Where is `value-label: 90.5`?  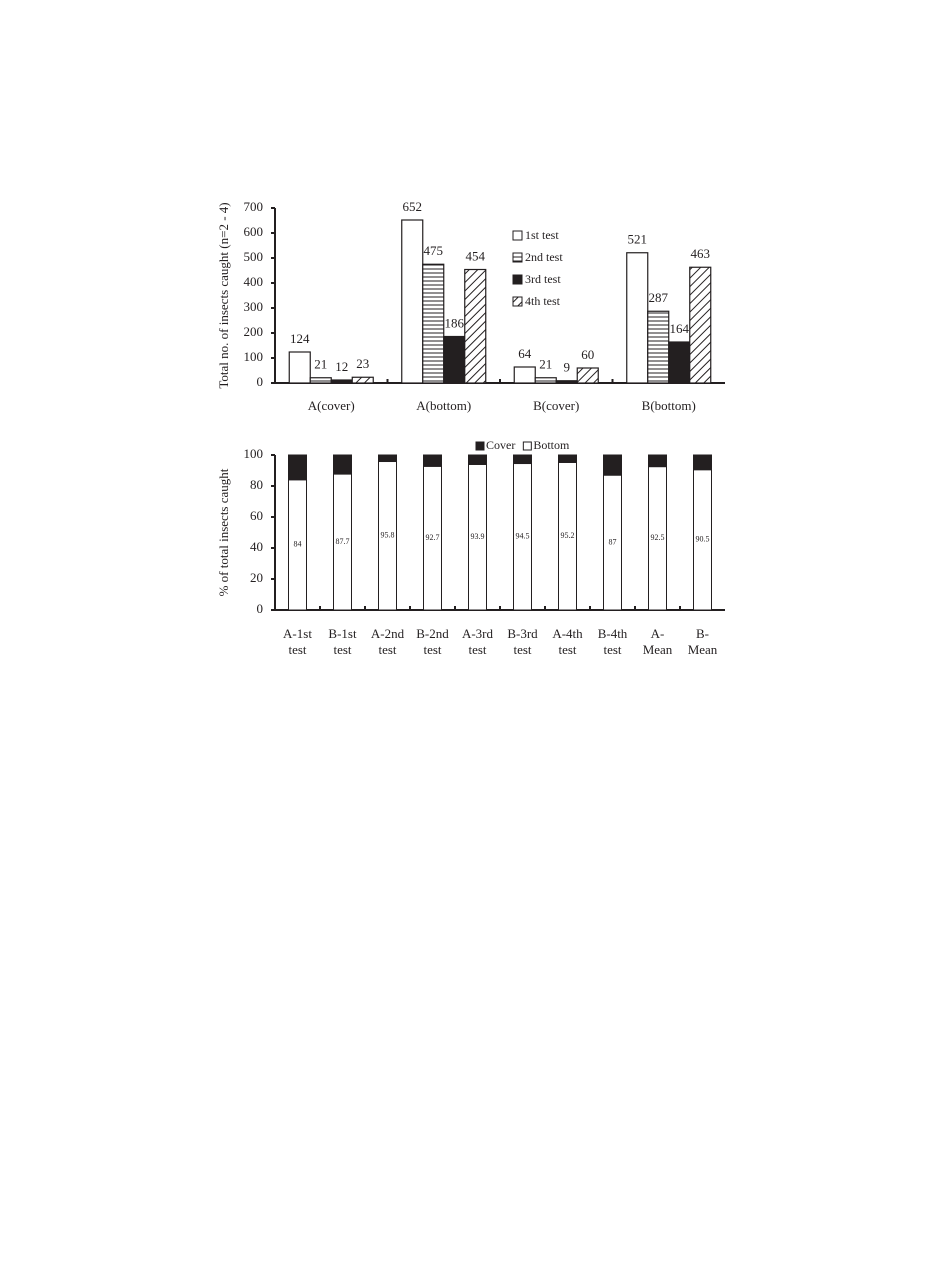 value-label: 90.5 is located at coordinates (703, 539).